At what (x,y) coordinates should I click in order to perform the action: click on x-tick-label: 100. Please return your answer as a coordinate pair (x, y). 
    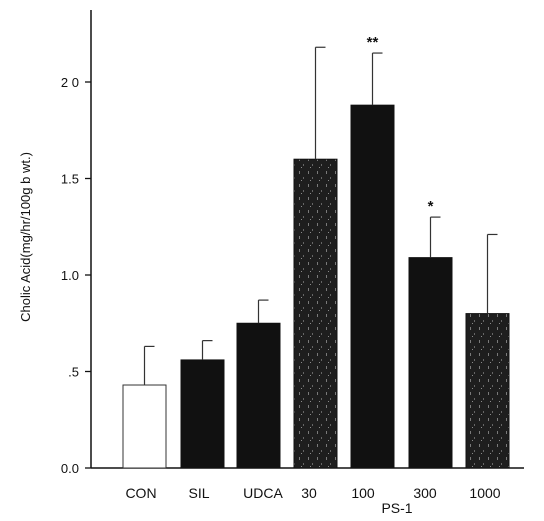
    Looking at the image, I should click on (363, 493).